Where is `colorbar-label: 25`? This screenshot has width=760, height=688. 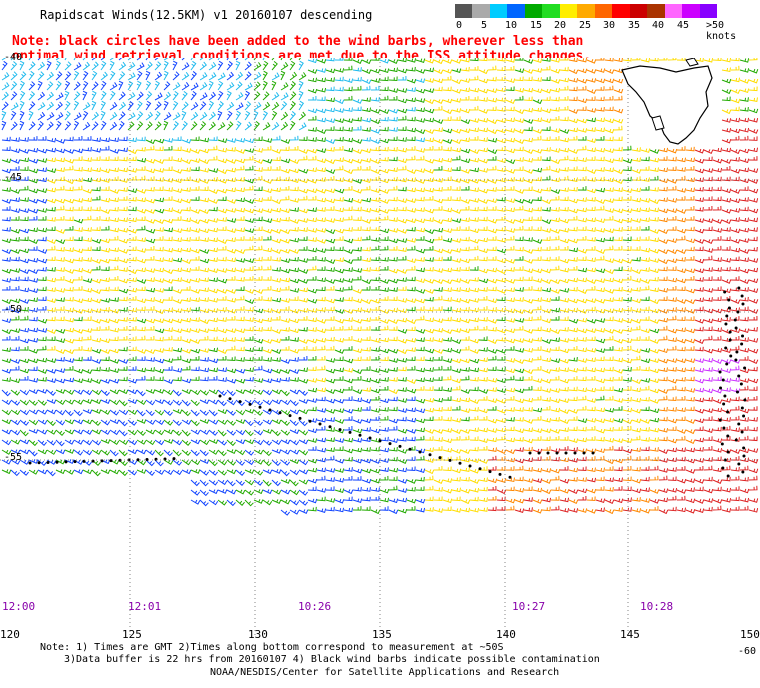
colorbar-label: 25 is located at coordinates (585, 25).